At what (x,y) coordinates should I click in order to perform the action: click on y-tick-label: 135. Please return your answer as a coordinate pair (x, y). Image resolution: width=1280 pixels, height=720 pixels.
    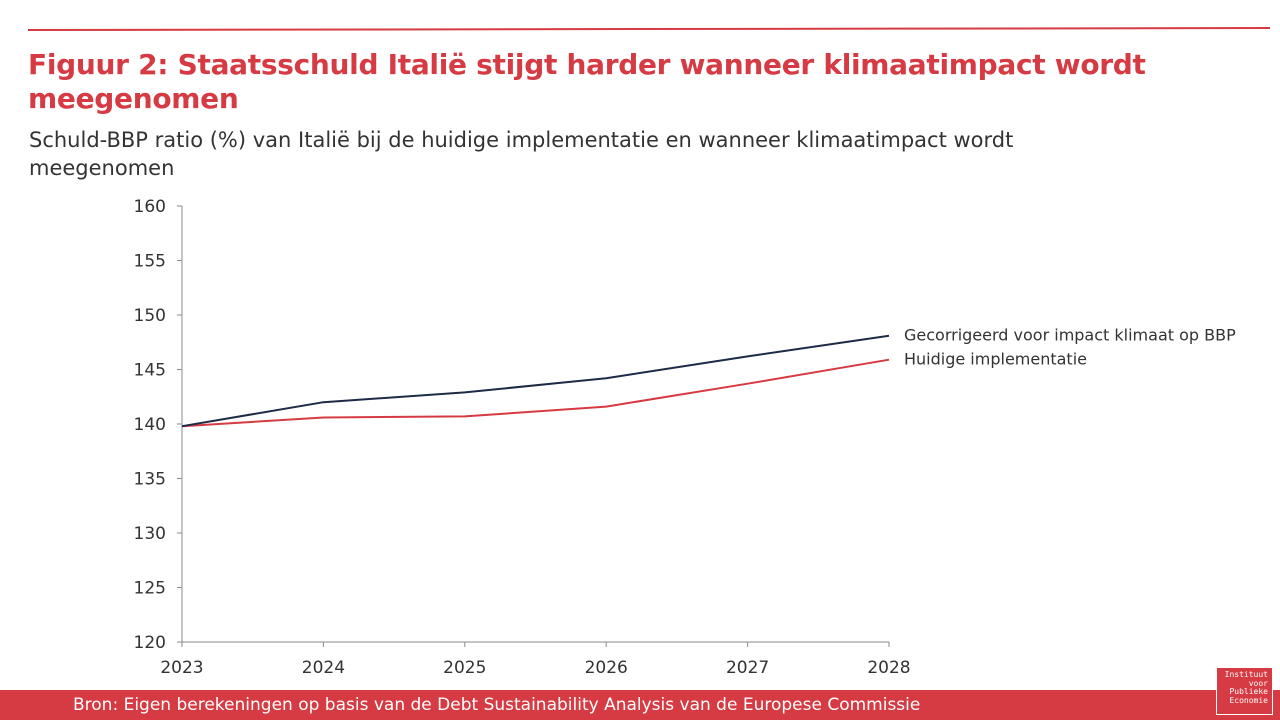
    Looking at the image, I should click on (150, 480).